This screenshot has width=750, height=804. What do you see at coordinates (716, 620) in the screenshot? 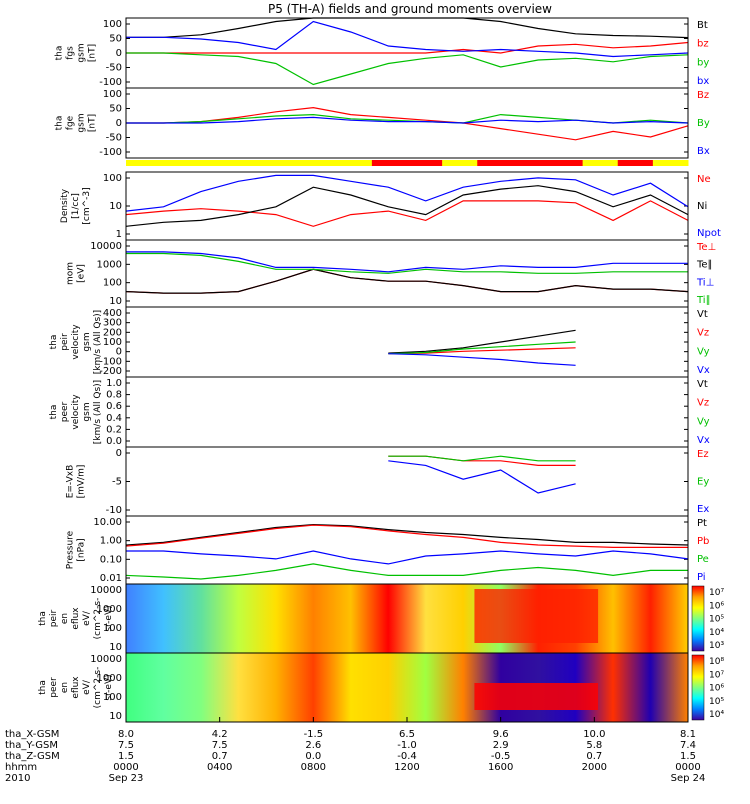
I see `colorbar-label: 10⁵` at bounding box center [716, 620].